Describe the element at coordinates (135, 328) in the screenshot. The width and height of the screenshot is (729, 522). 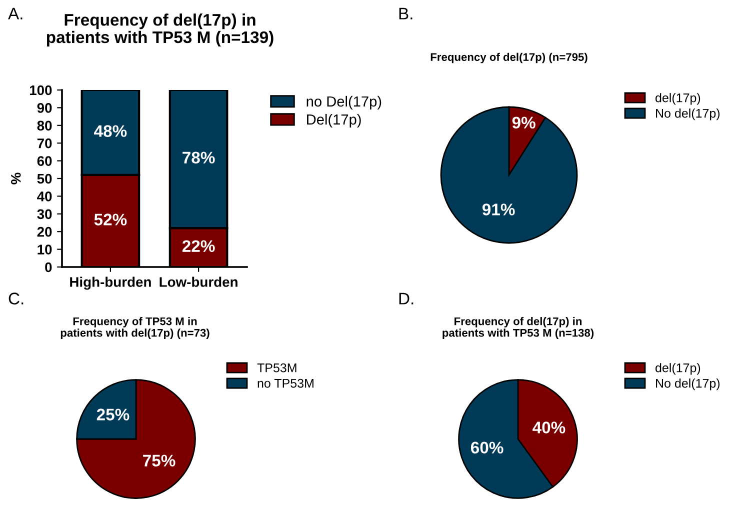
I see `chart-title: Frequency of TP53 M in patients with del(17p) (n=73)` at that location.